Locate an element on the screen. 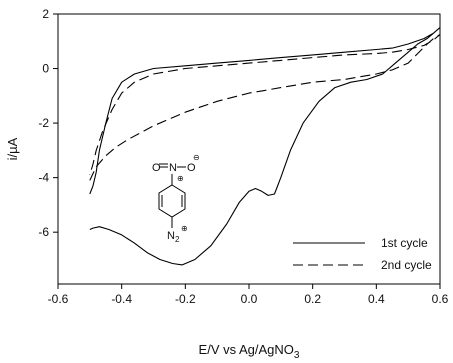 The image size is (453, 363). x-tick-label-minus-0-4: -0.4 is located at coordinates (121, 299).